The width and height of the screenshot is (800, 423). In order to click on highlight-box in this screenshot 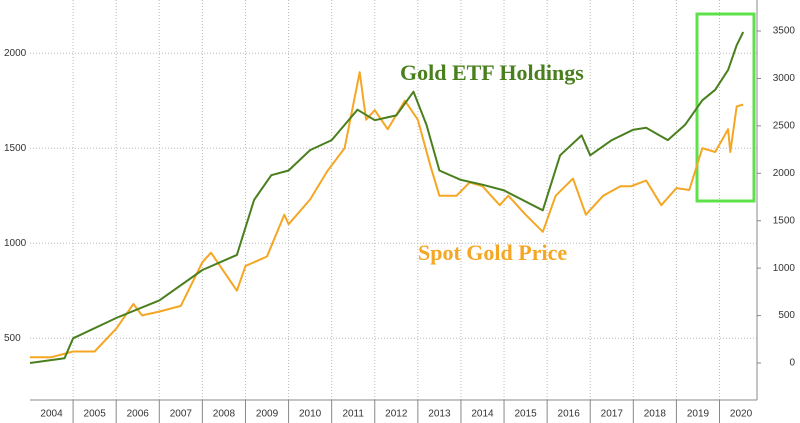, I will do `click(725, 107)`.